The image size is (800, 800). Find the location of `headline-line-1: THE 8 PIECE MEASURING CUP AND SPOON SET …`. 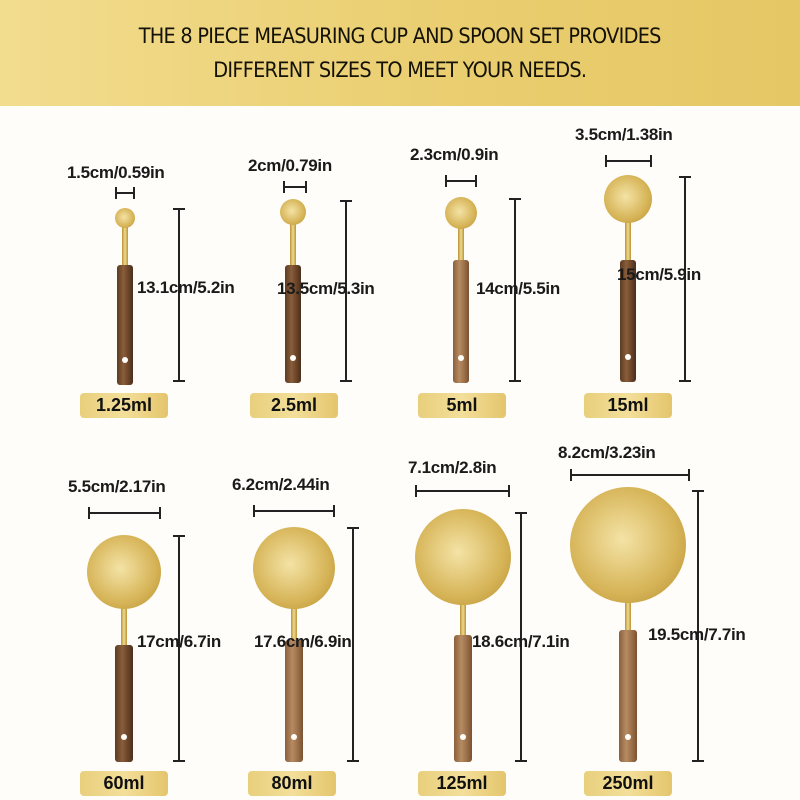

headline-line-1: THE 8 PIECE MEASURING CUP AND SPOON SET … is located at coordinates (400, 36).